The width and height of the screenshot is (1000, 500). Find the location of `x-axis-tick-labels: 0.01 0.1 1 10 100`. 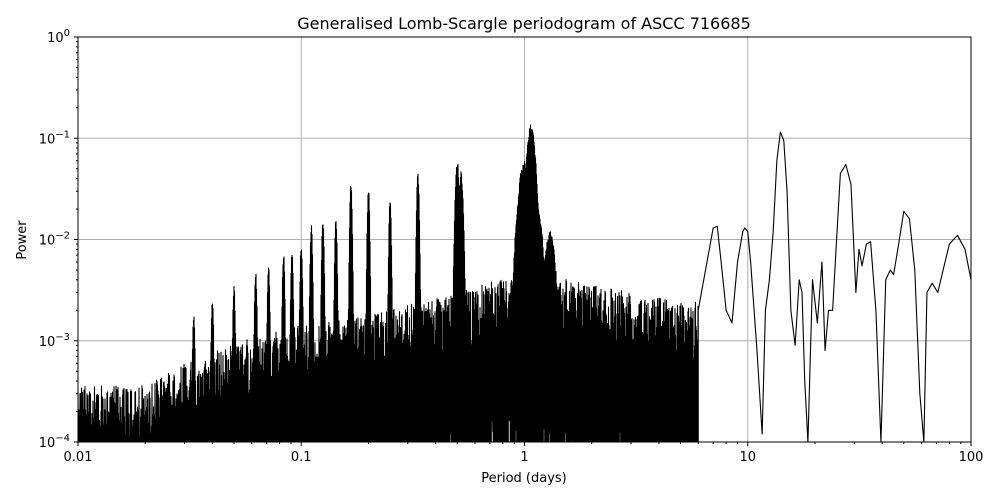

x-axis-tick-labels: 0.01 0.1 1 10 100 is located at coordinates (524, 457).